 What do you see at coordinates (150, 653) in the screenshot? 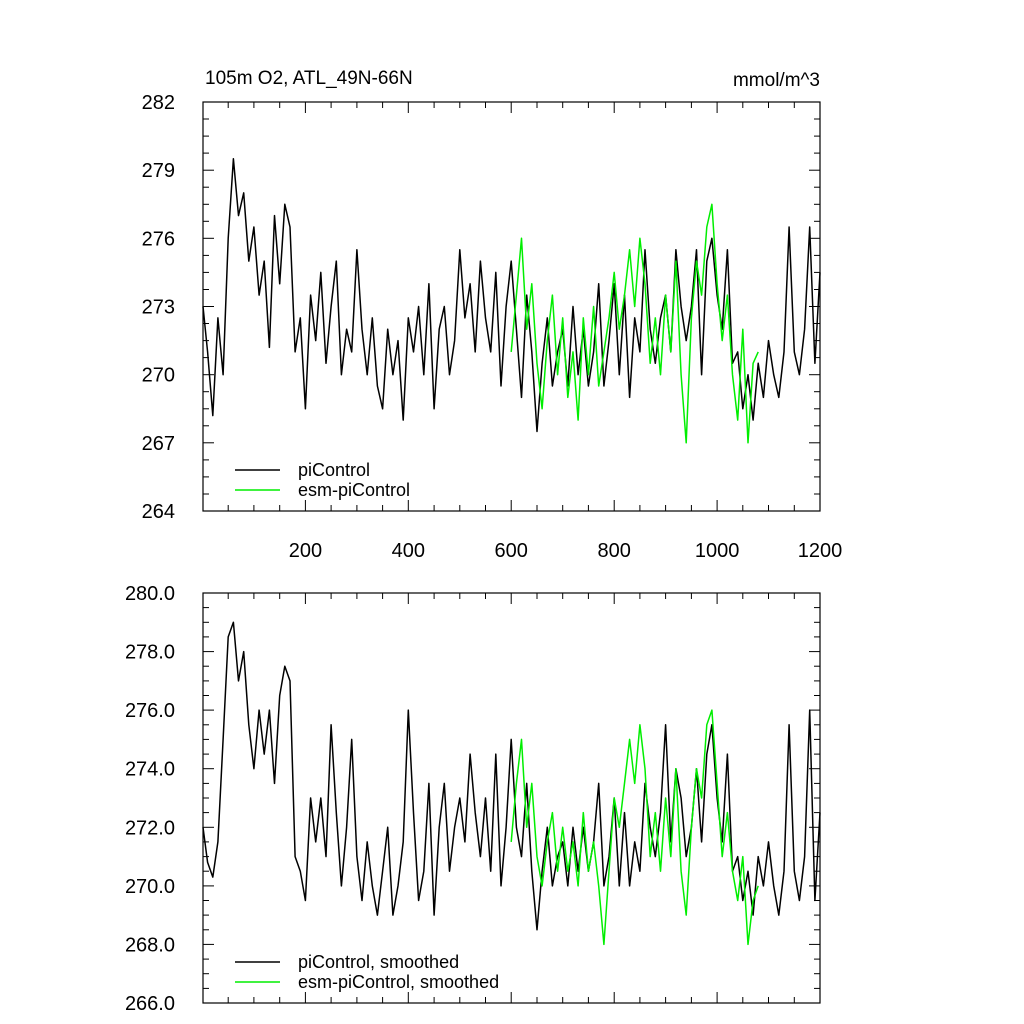
I see `y-tick-label: 278.0` at bounding box center [150, 653].